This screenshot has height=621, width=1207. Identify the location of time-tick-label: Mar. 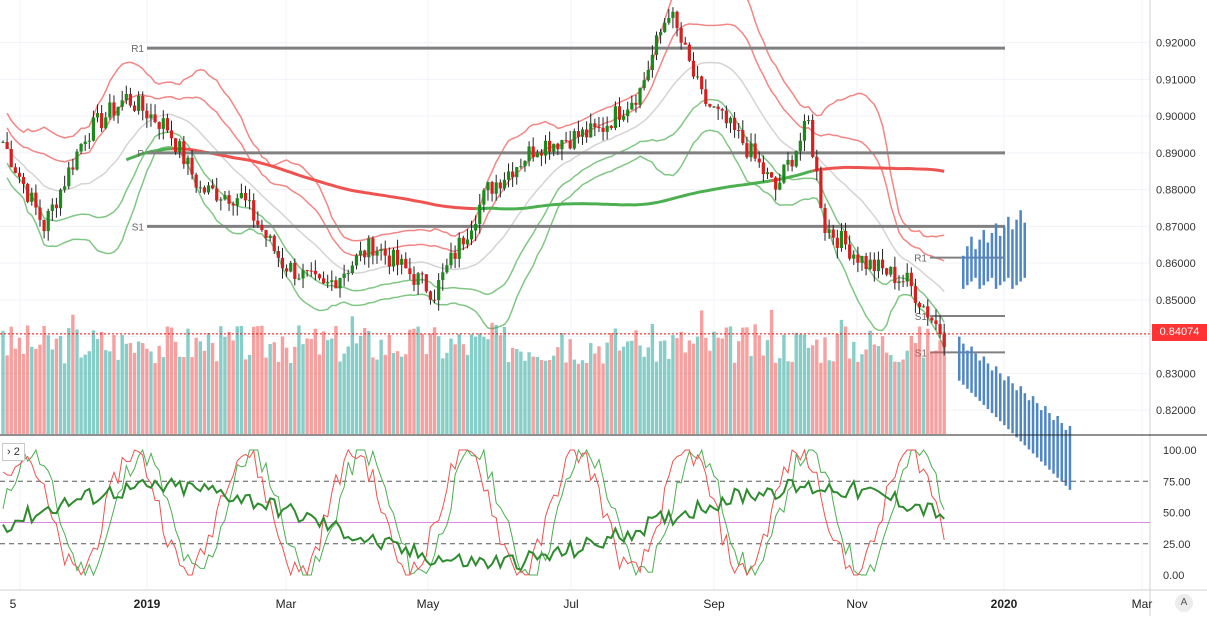
(1142, 604).